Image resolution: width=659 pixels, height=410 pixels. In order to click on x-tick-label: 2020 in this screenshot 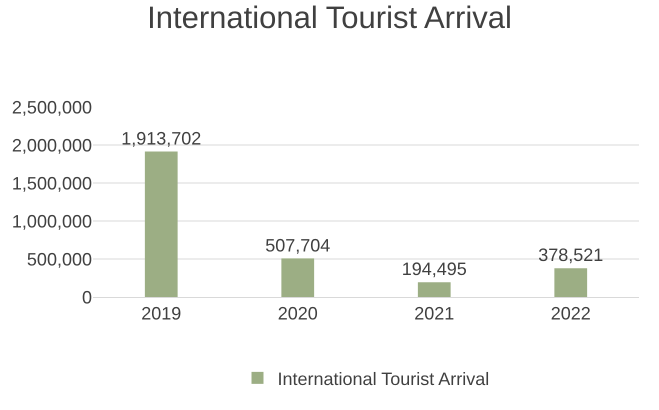, I will do `click(298, 314)`.